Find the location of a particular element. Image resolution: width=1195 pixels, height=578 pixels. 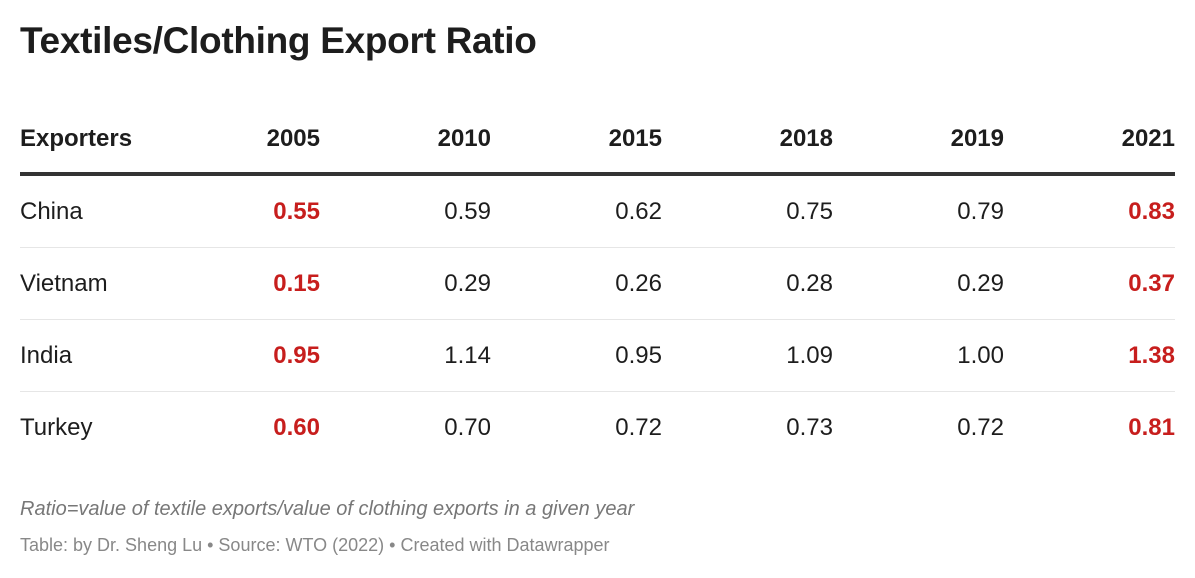

table-row: Turkey 0.60 0.70 0.72 0.73 0.72 0.81 is located at coordinates (597, 428).